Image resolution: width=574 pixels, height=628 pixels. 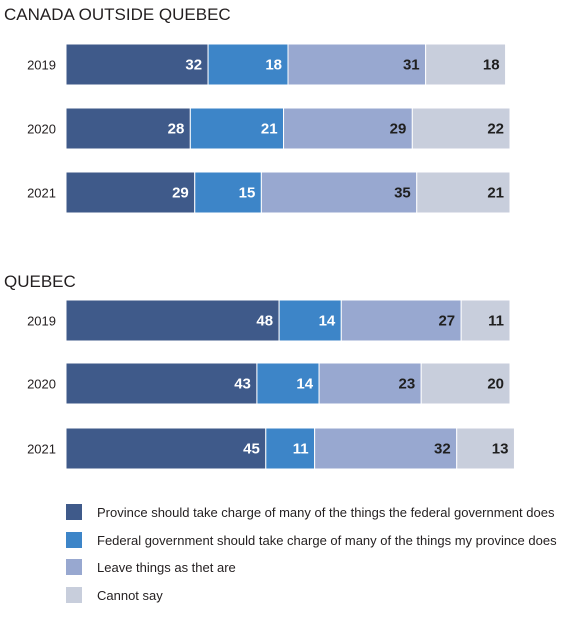 What do you see at coordinates (117, 14) in the screenshot?
I see `panel-title: CANADA OUTSIDE QUEBEC` at bounding box center [117, 14].